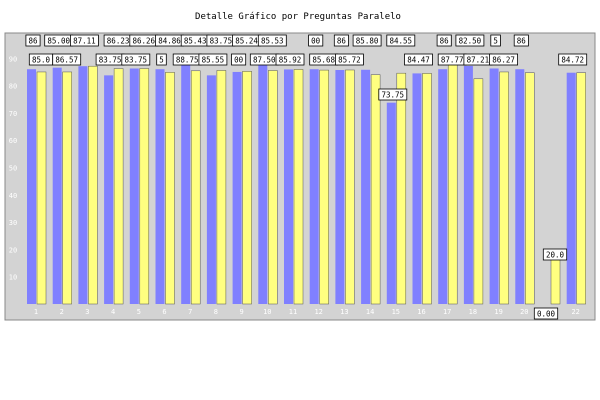 The height and width of the screenshot is (400, 600). Describe the element at coordinates (546, 314) in the screenshot. I see `data-label: 0.00` at that location.